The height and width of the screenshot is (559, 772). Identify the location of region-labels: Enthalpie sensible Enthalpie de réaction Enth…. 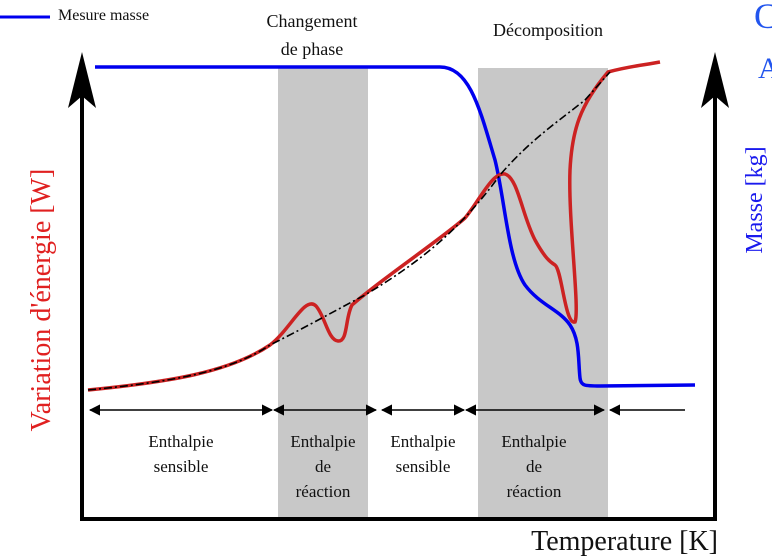
(357, 466).